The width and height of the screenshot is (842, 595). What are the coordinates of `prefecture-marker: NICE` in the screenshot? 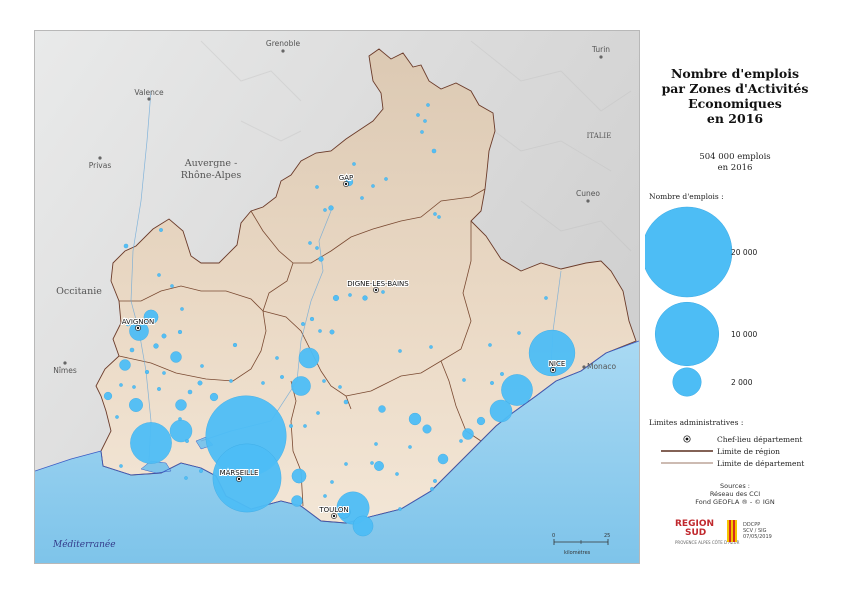 It's located at (557, 366).